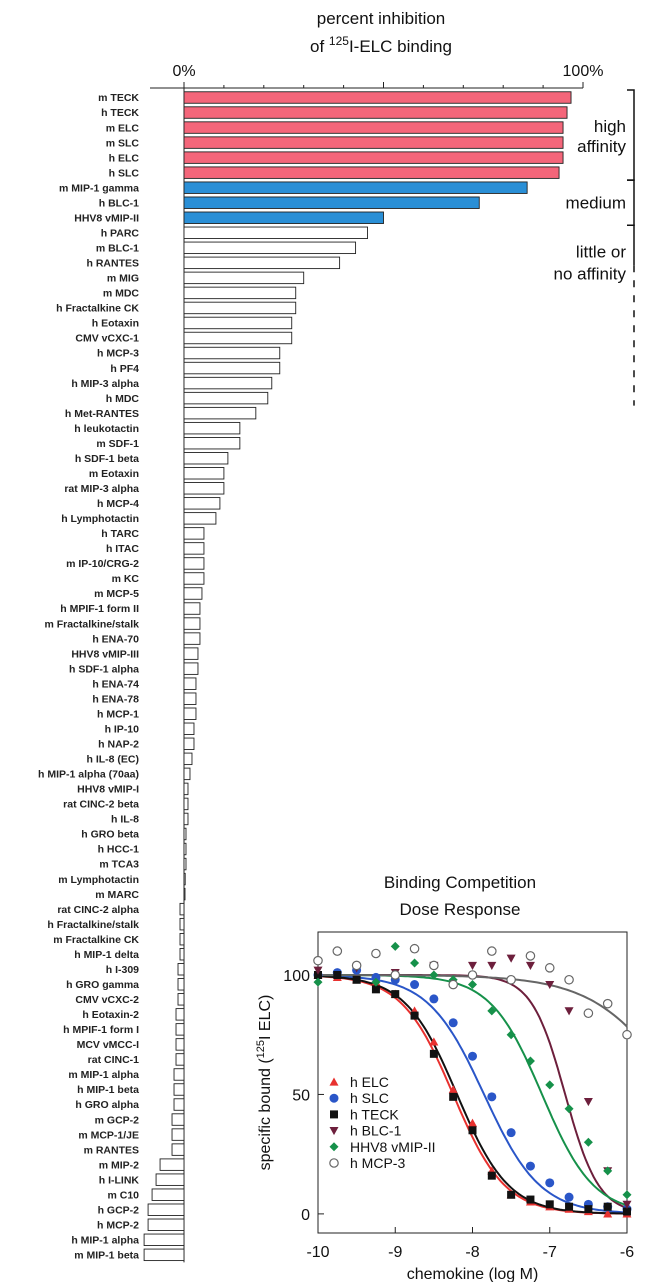  Describe the element at coordinates (119, 850) in the screenshot. I see `category-label: h HCC-1` at that location.